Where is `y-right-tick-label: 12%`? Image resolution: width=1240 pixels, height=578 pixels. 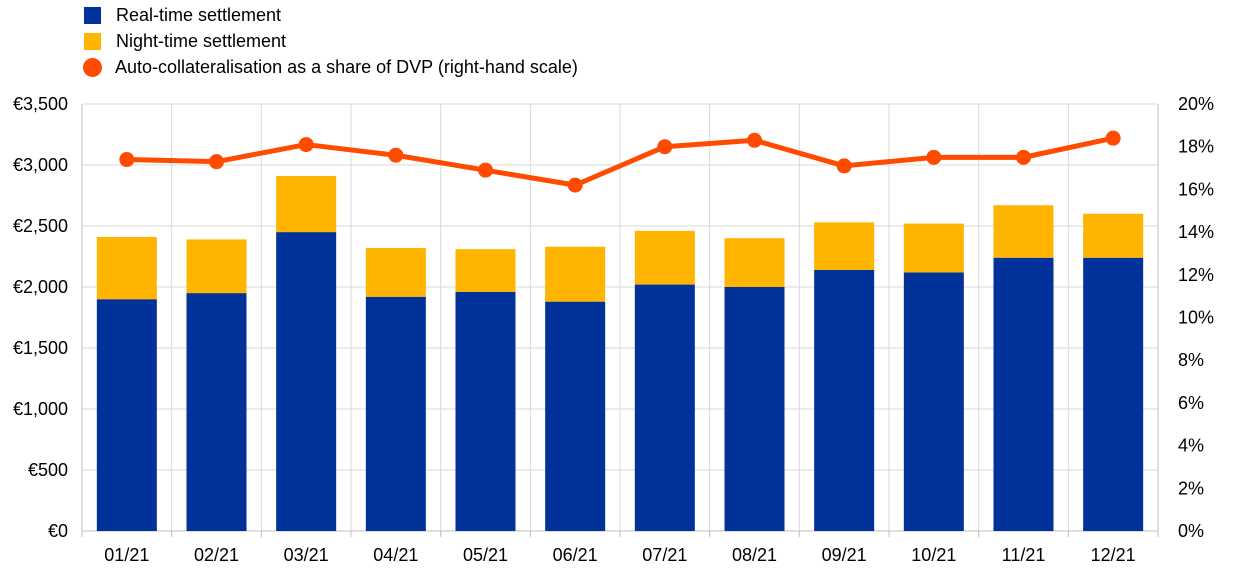
y-right-tick-label: 12% is located at coordinates (1196, 275).